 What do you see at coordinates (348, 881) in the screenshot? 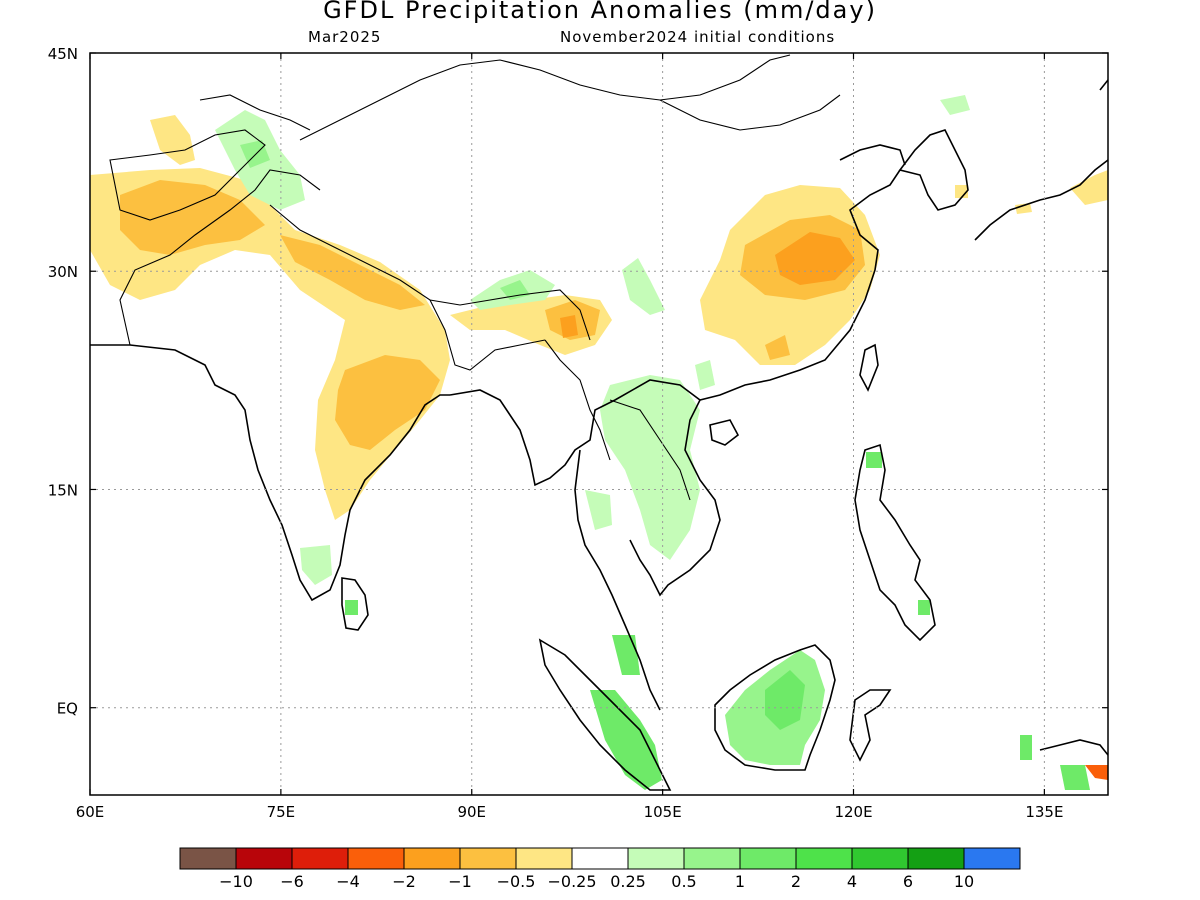
I see `colorbar-label: −4` at bounding box center [348, 881].